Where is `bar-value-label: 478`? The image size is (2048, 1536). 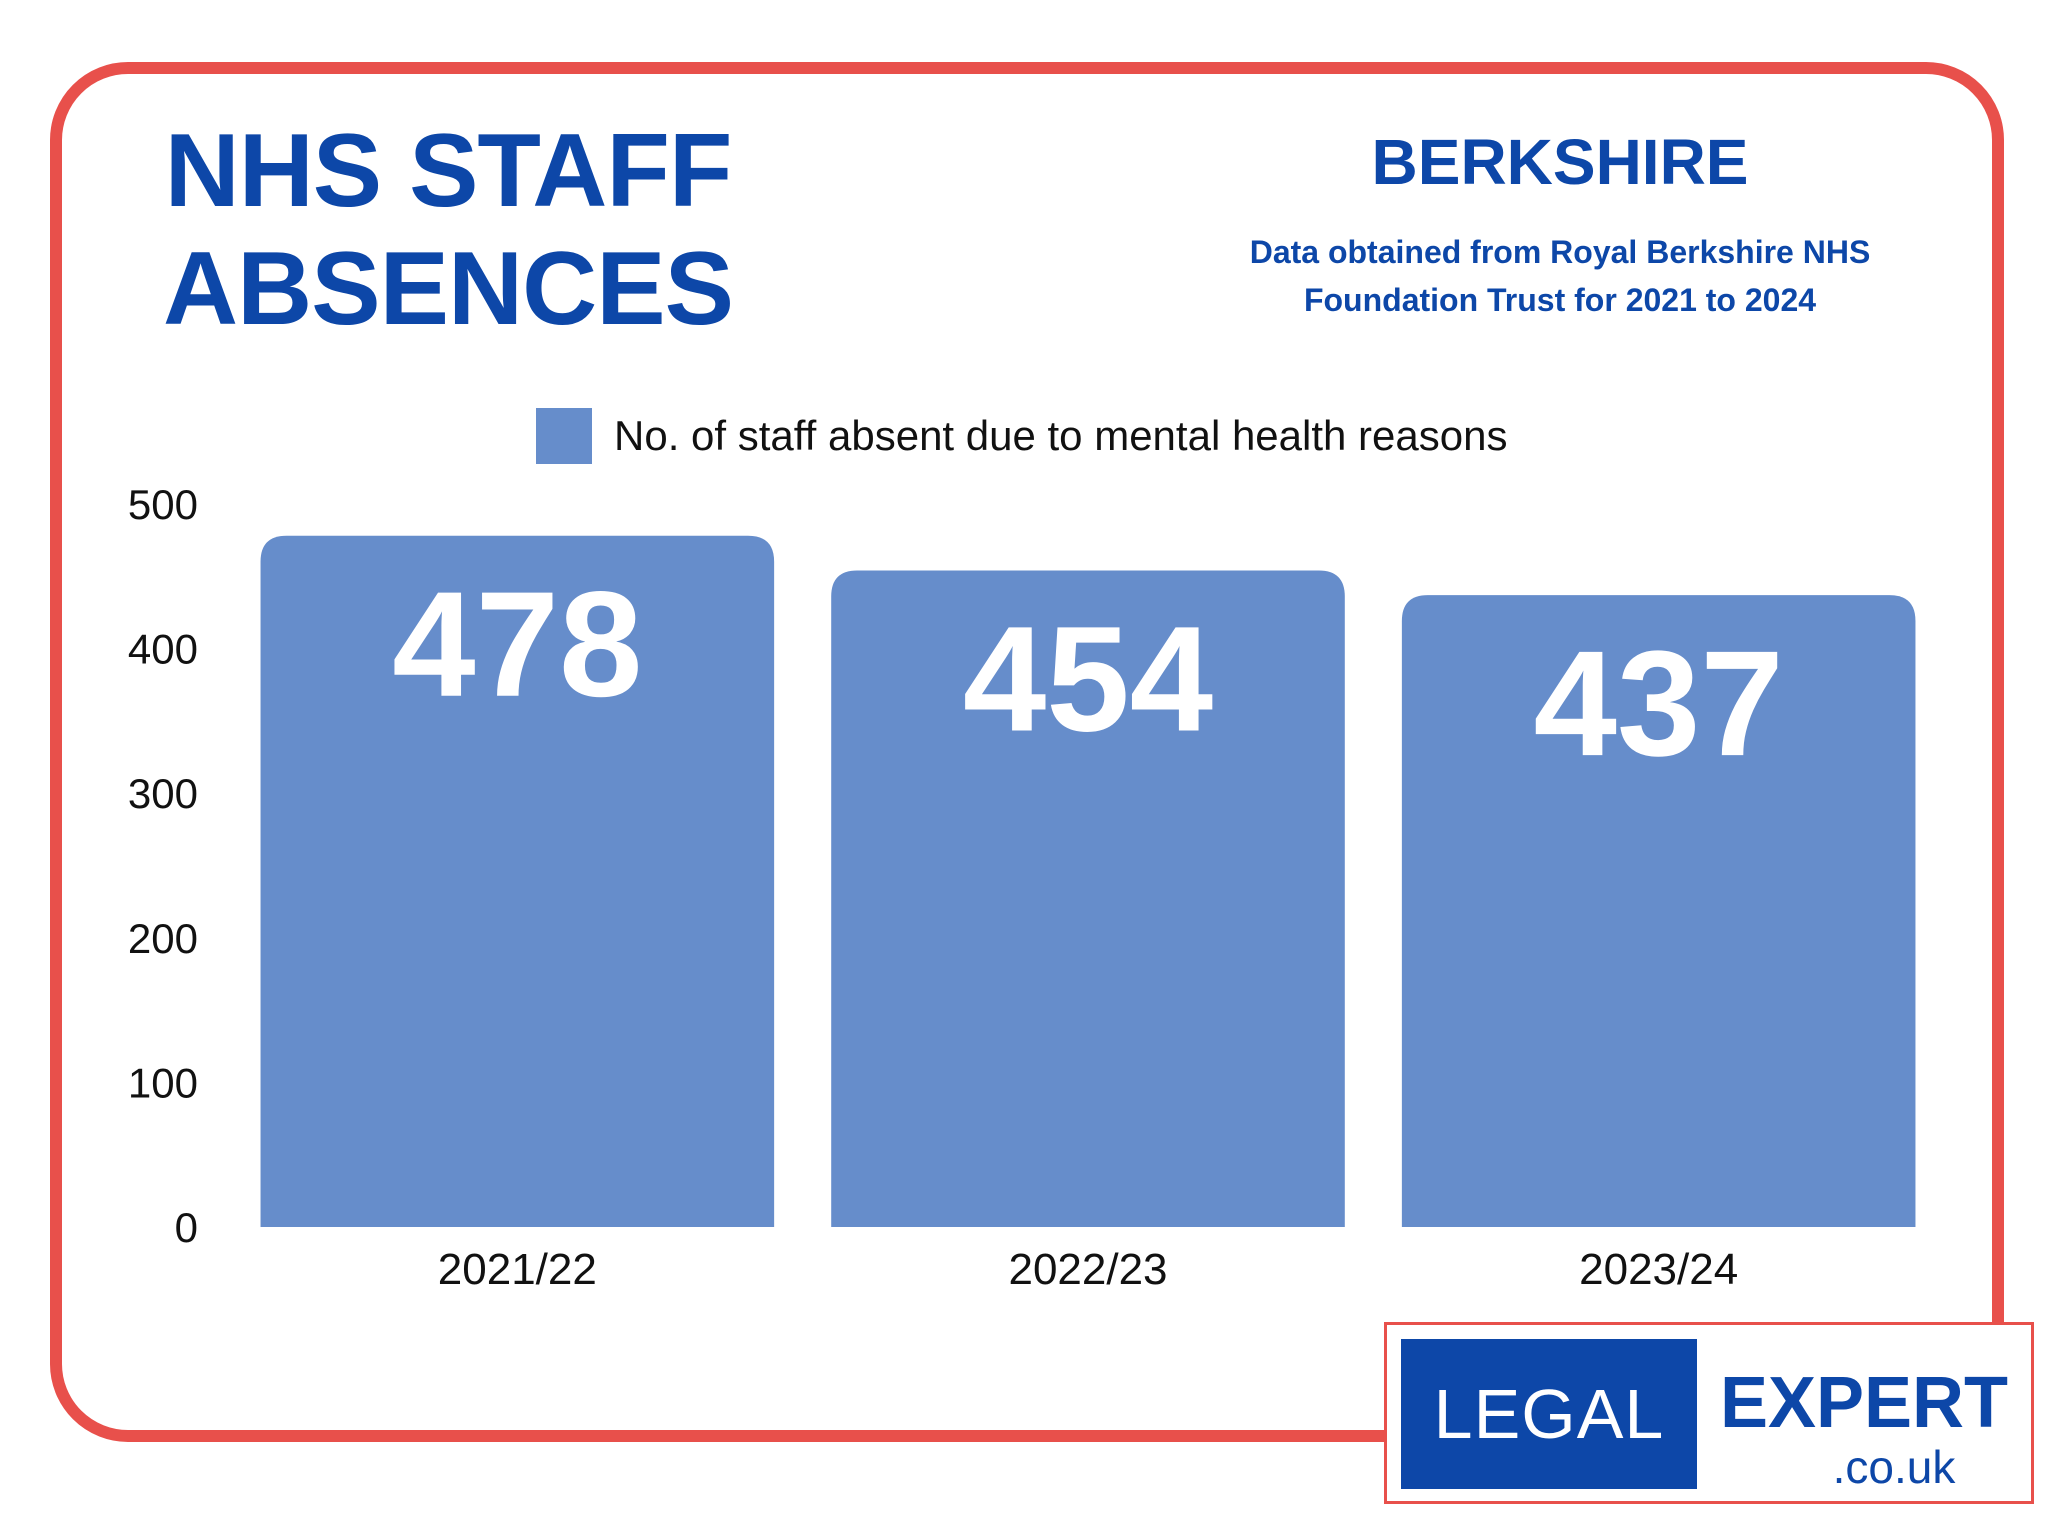 bar-value-label: 478 is located at coordinates (517, 644).